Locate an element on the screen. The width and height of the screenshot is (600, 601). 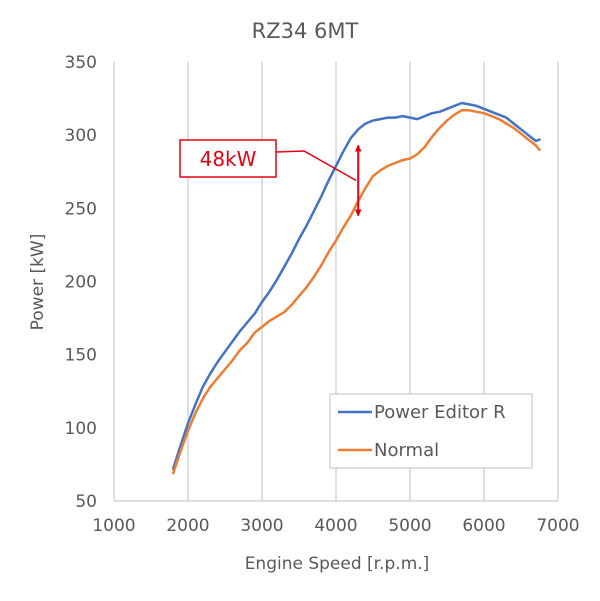
callout-leader is located at coordinates (316, 166).